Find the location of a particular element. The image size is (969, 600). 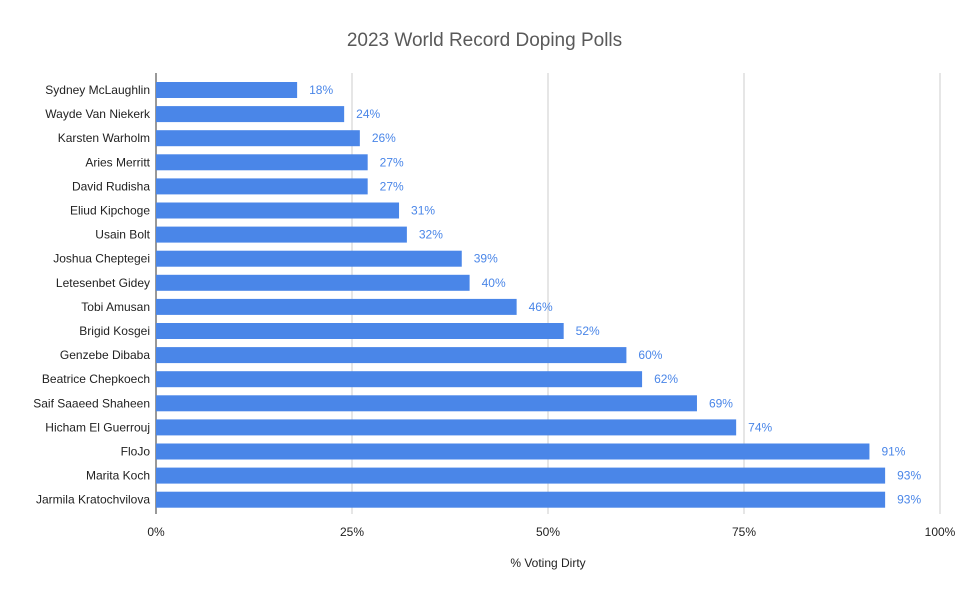

category-label: Eliud Kipchoge is located at coordinates (110, 211).